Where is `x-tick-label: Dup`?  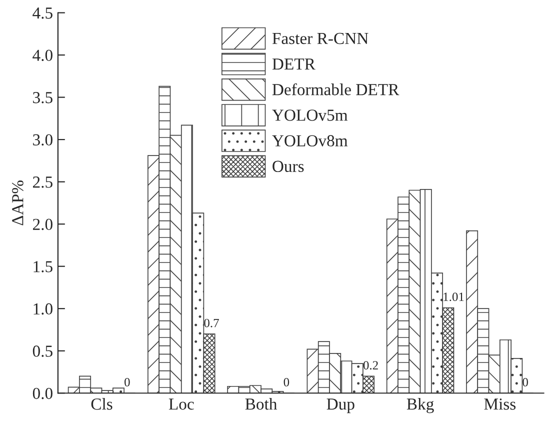 x-tick-label: Dup is located at coordinates (340, 406).